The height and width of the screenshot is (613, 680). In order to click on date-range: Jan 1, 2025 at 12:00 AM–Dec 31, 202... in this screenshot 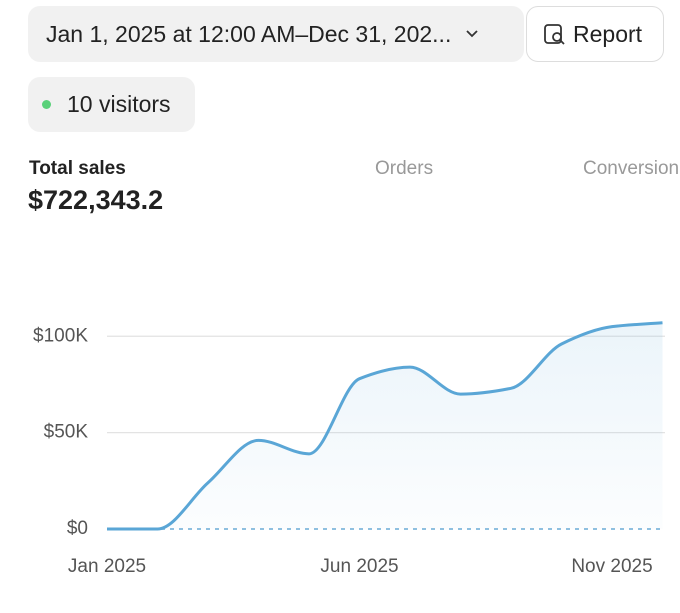, I will do `click(249, 33)`.